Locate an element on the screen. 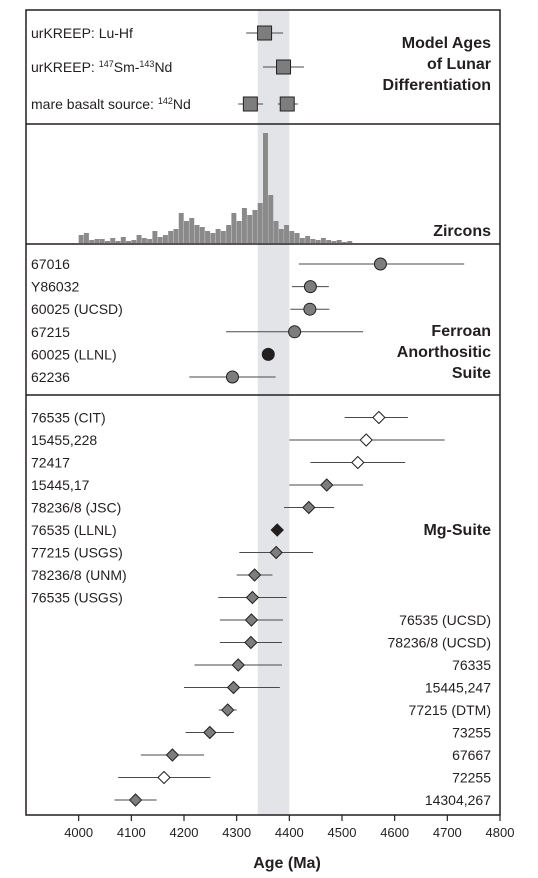 This screenshot has width=538, height=878. zircons-title: Zircons is located at coordinates (462, 231).